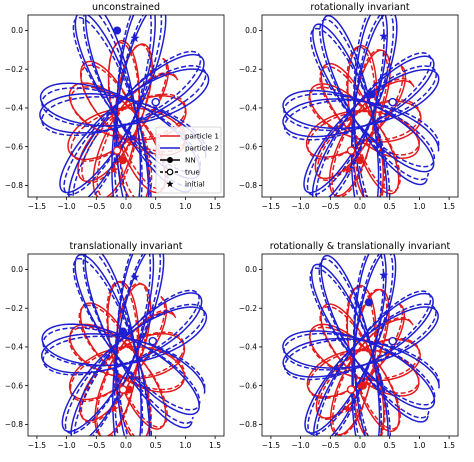 The image size is (474, 462). I want to click on legend-handle-initial-marker, so click(170, 184).